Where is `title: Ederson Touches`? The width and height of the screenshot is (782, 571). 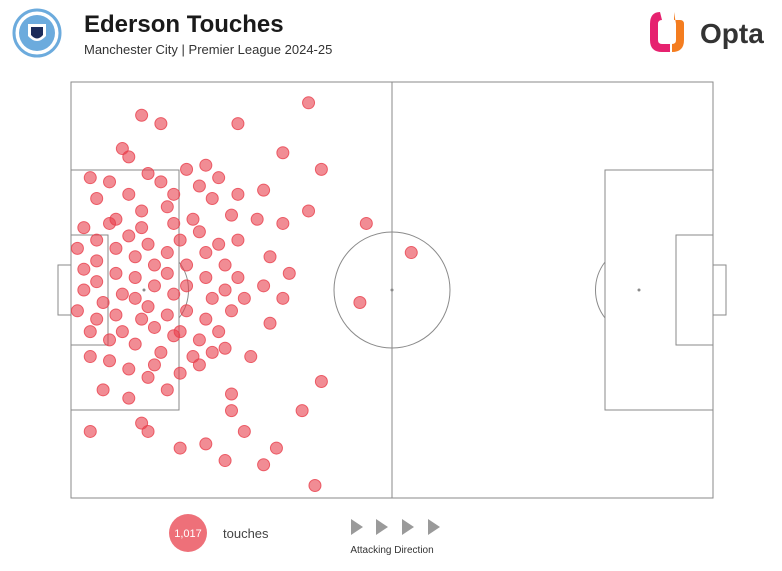
title: Ederson Touches is located at coordinates (184, 24).